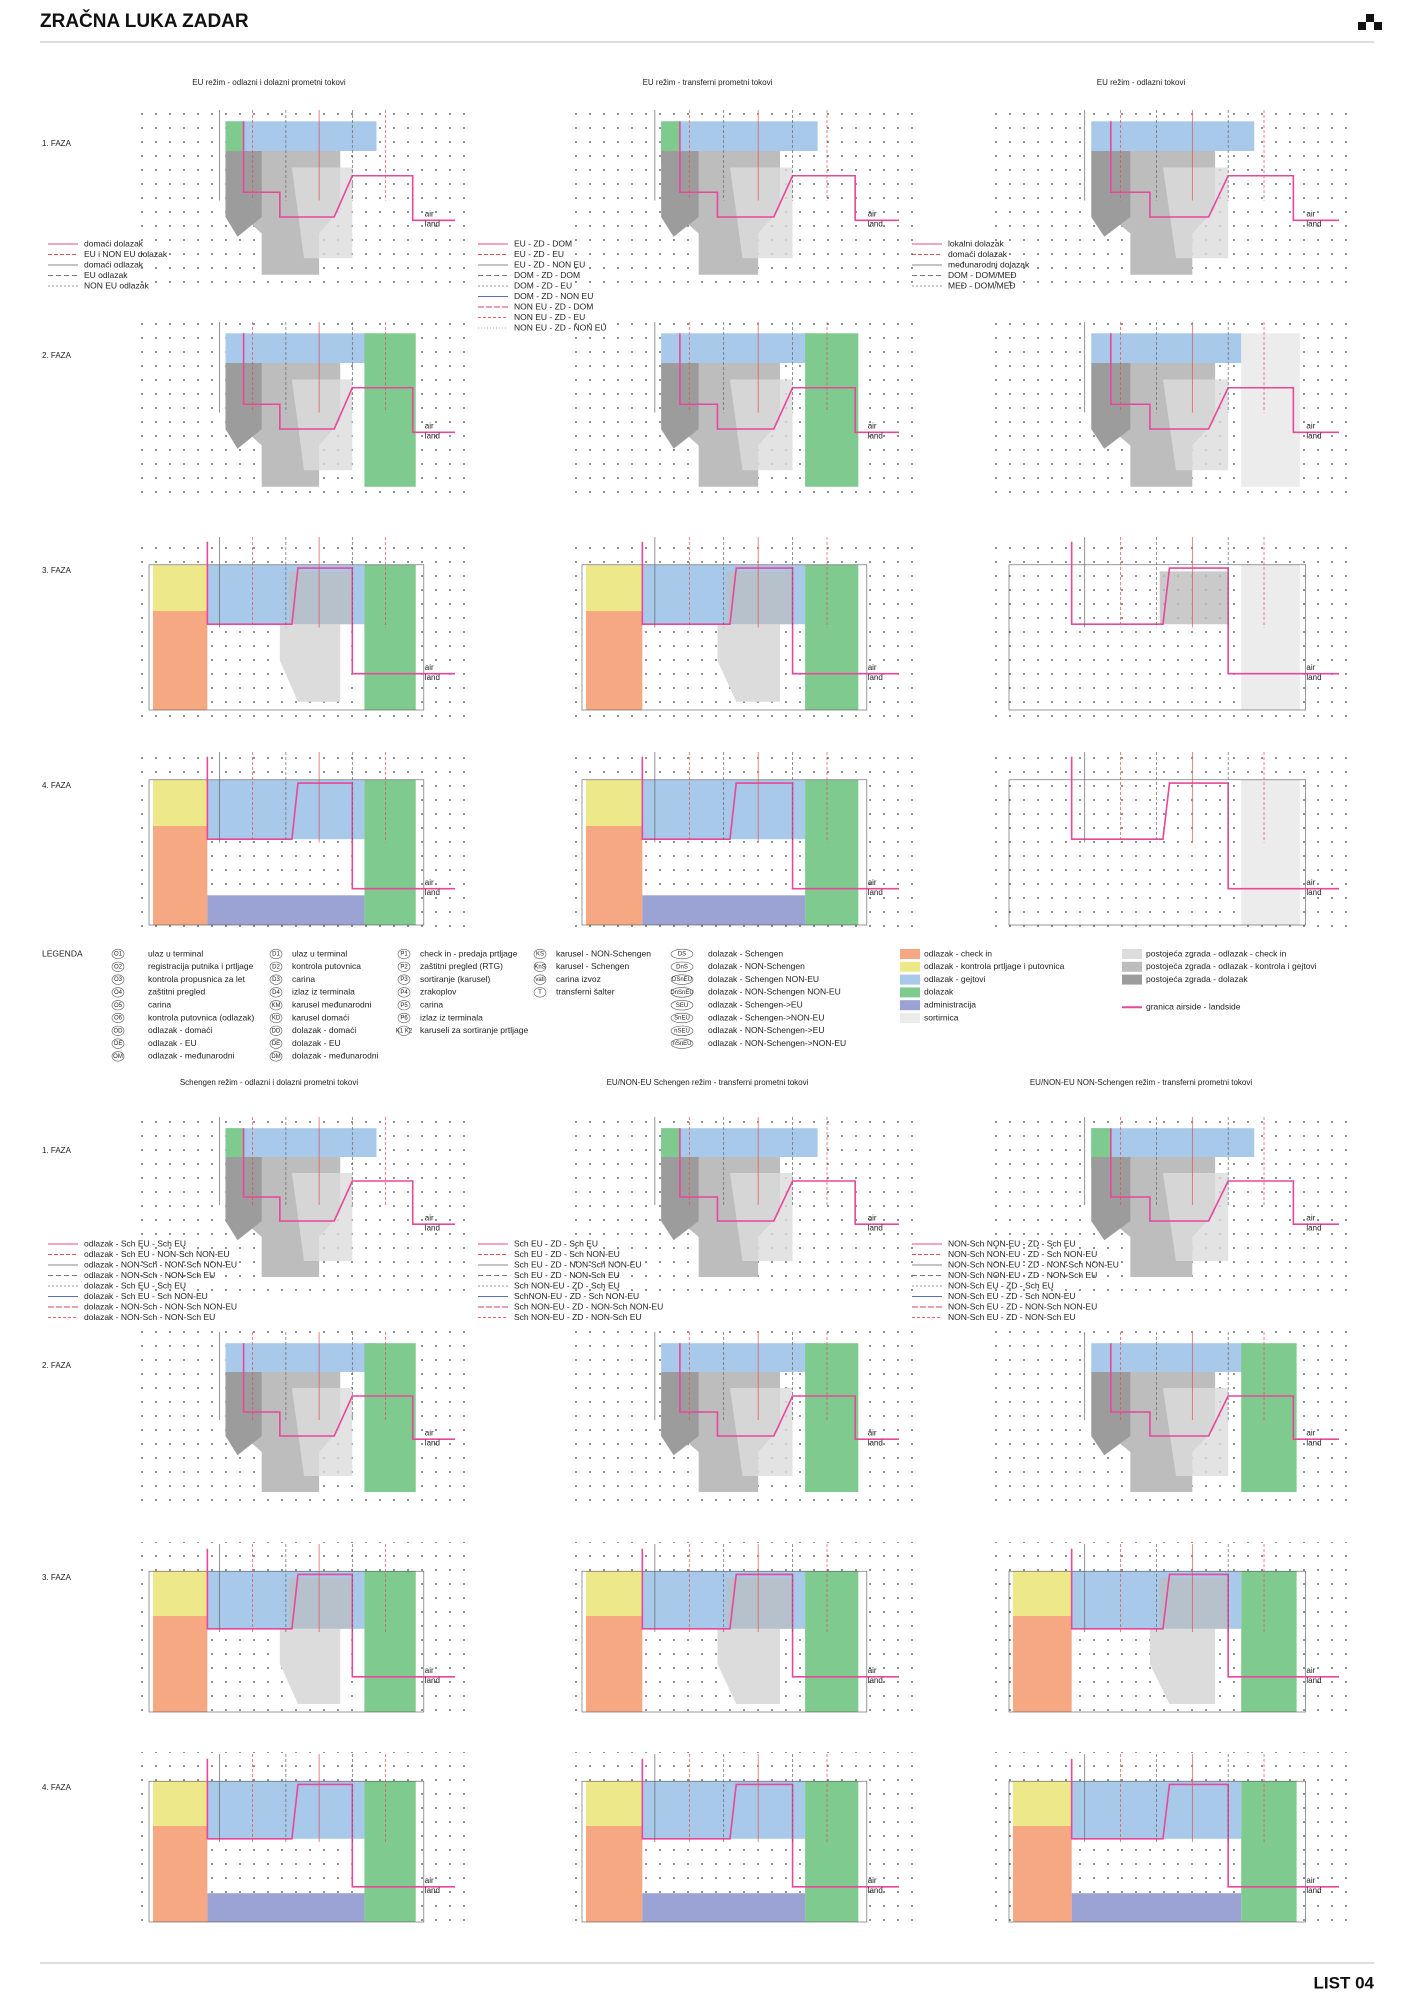  What do you see at coordinates (316, 1043) in the screenshot?
I see `legend-symbol-text: dolazak - EU` at bounding box center [316, 1043].